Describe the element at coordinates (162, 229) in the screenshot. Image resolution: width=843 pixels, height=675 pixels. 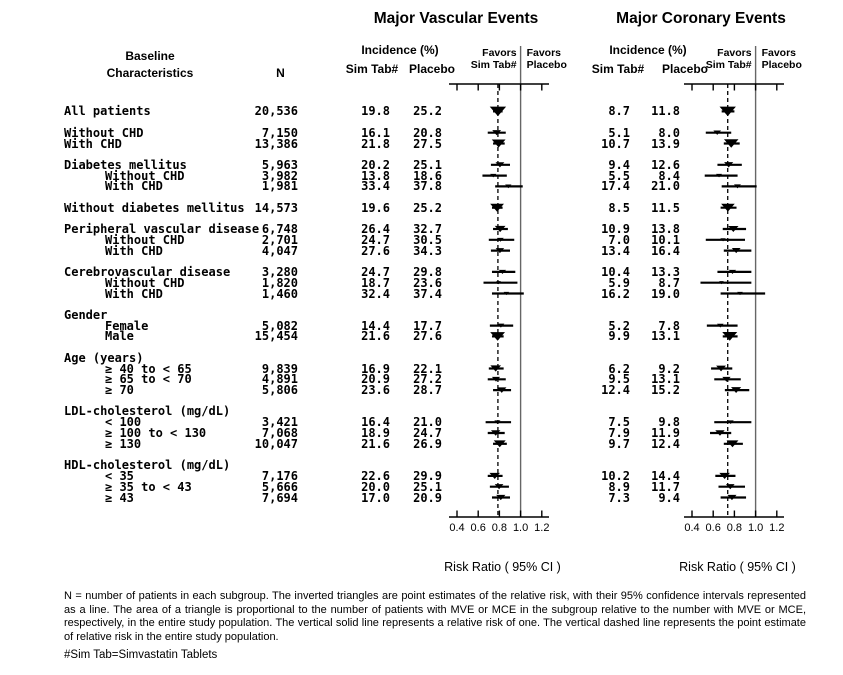
I see `row-label: Peripheral vascular disease` at that location.